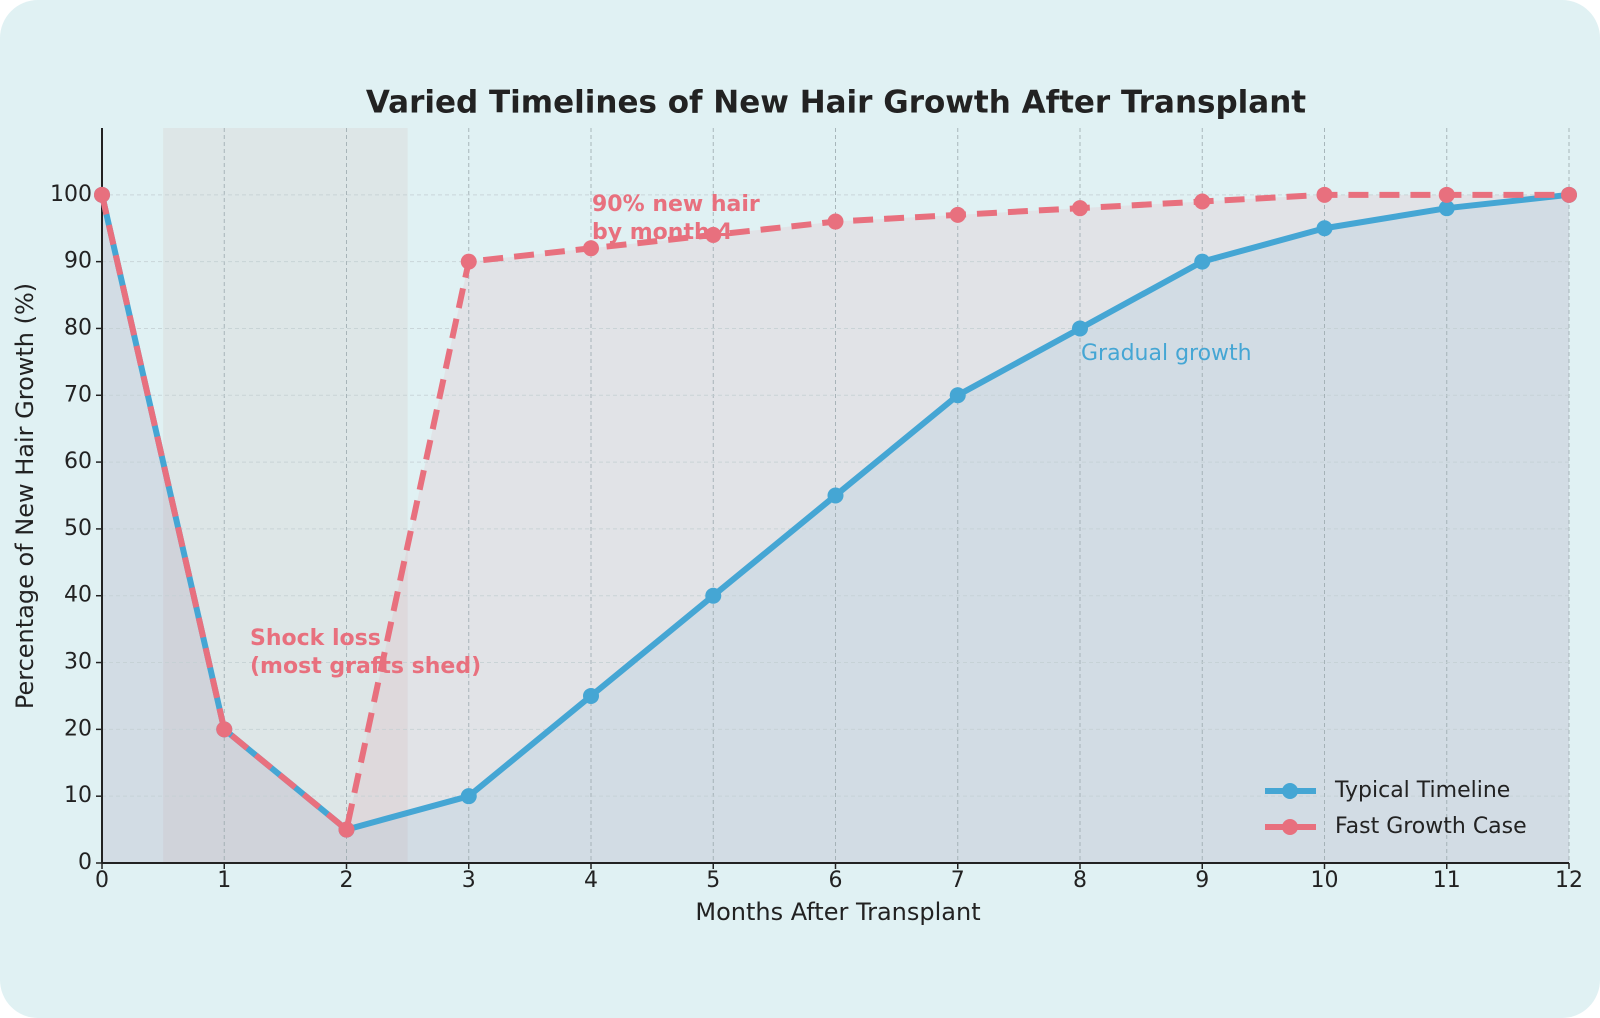 The image size is (1600, 1018). I want to click on y-tick-label: 90, so click(78, 261).